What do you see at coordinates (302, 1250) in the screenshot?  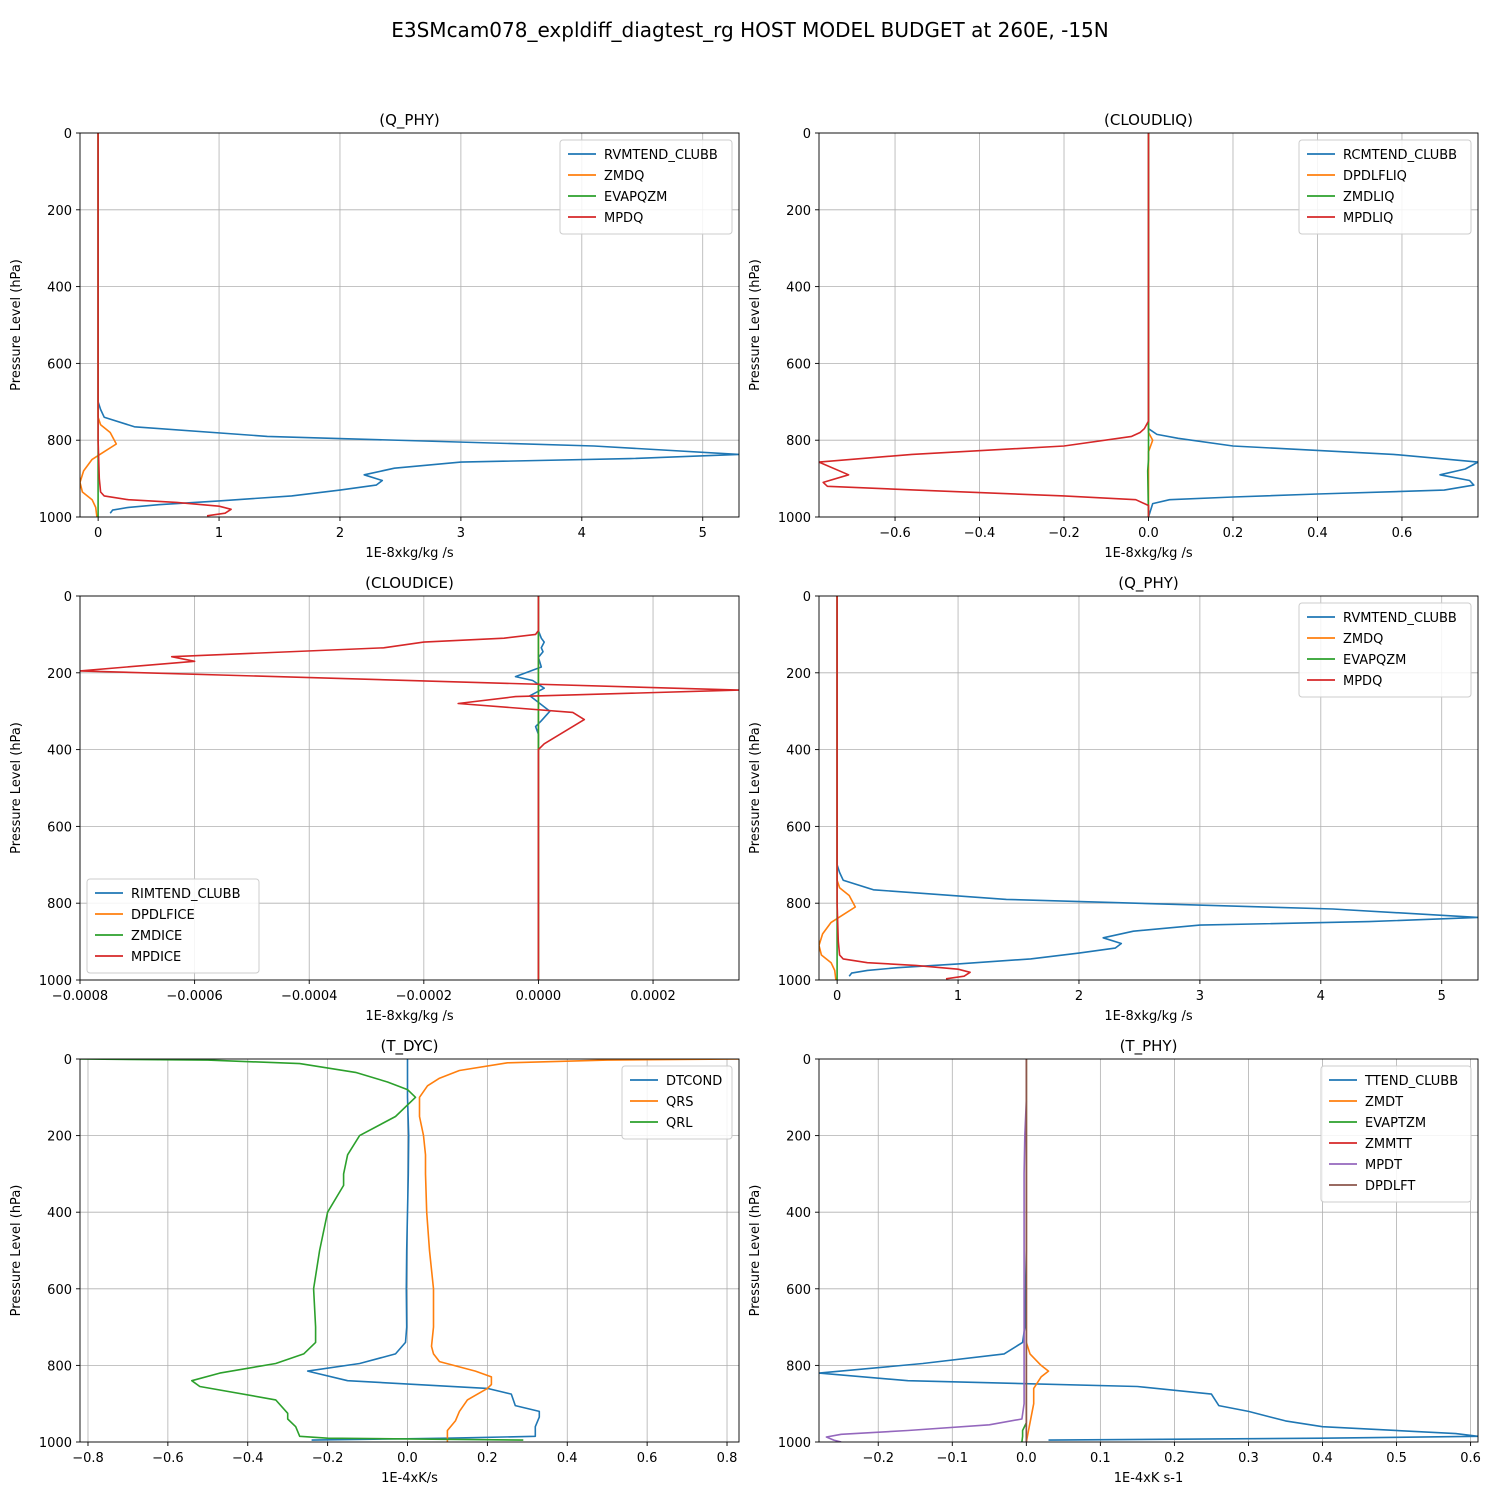 I see `series-line-qrl` at bounding box center [302, 1250].